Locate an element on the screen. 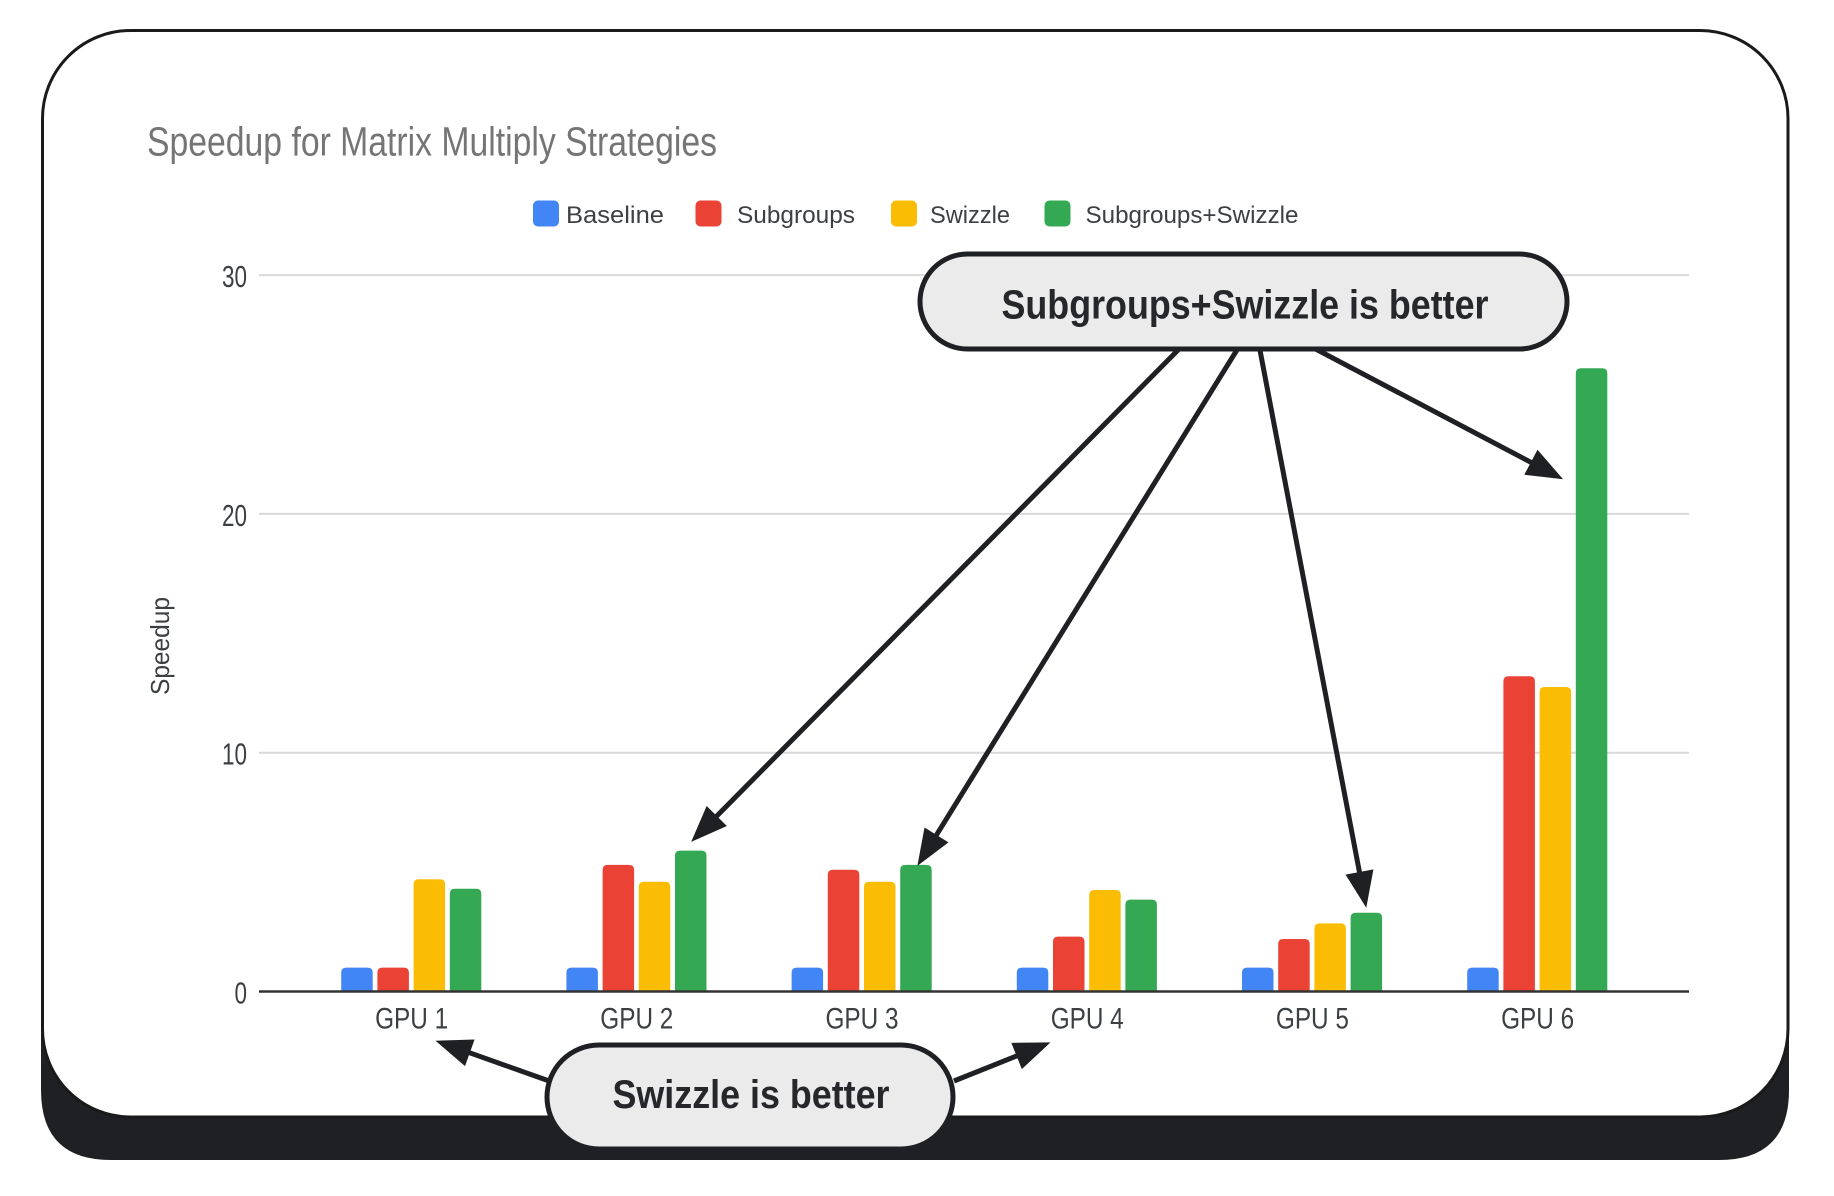  svg-text: Baseline is located at coordinates (615, 215).